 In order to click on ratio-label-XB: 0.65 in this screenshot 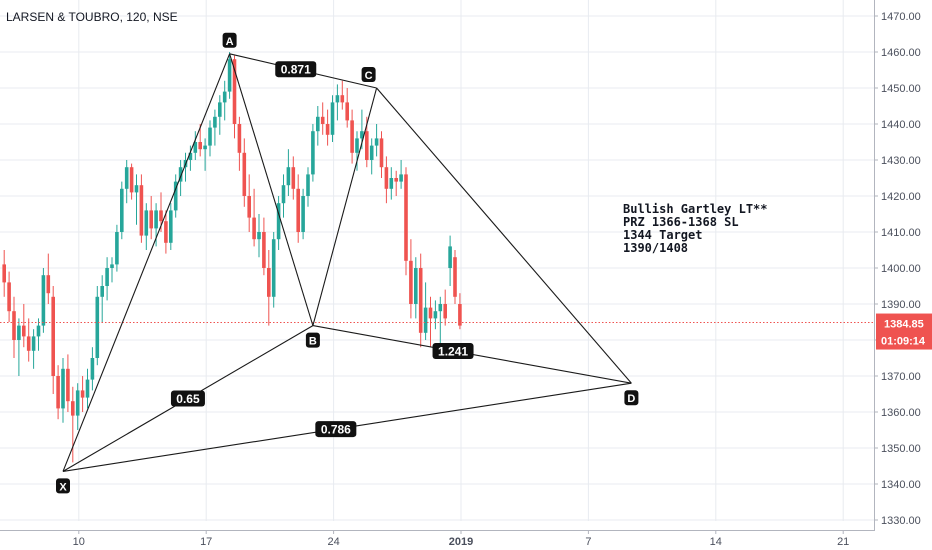, I will do `click(187, 398)`.